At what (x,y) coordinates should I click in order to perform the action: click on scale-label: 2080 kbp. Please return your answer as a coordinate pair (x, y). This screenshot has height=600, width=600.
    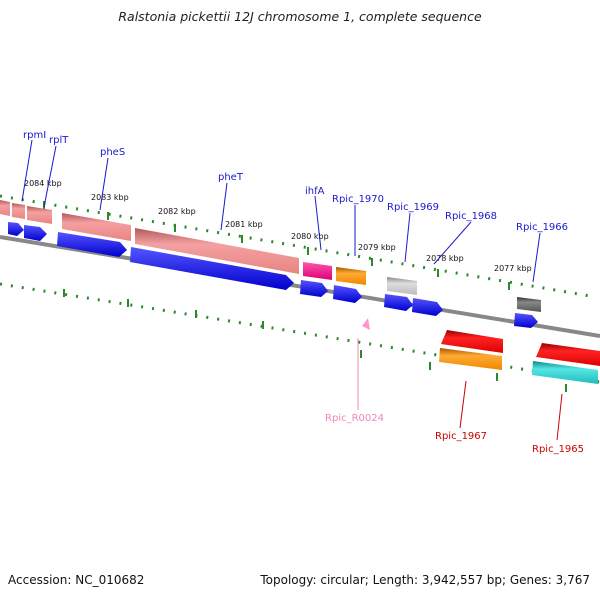
    Looking at the image, I should click on (310, 236).